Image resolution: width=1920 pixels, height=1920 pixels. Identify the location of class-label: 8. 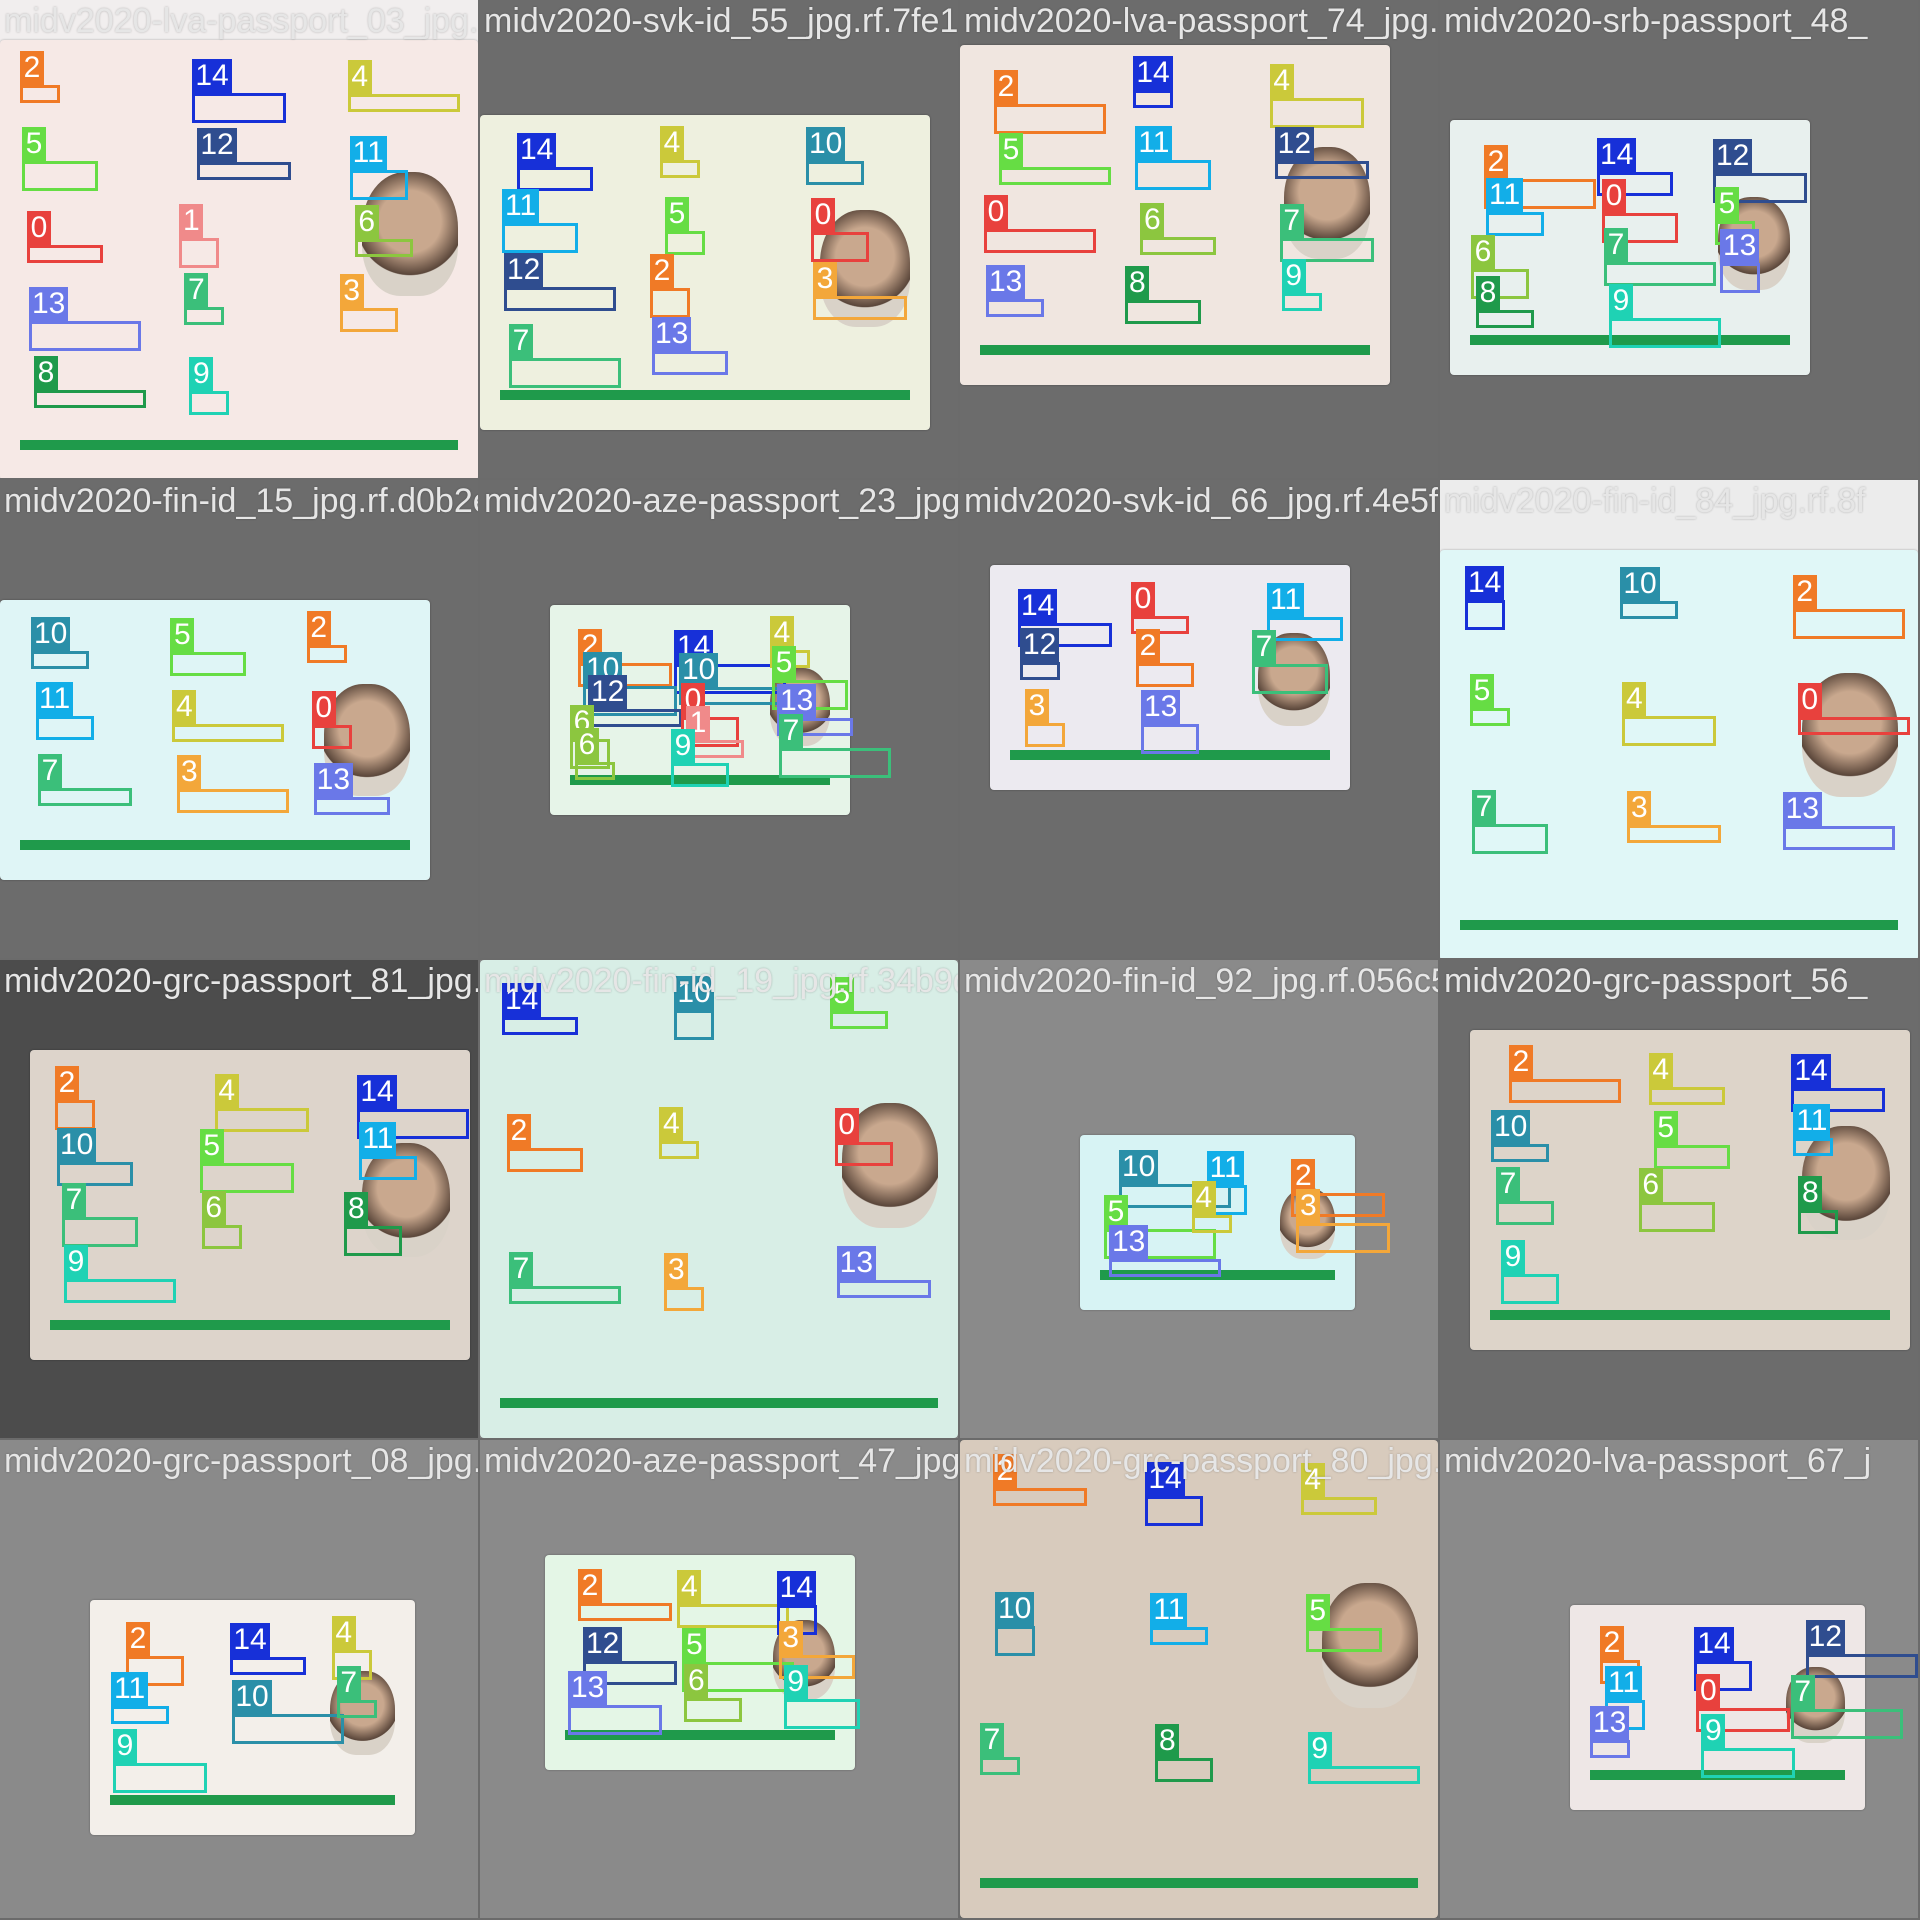
(1488, 292).